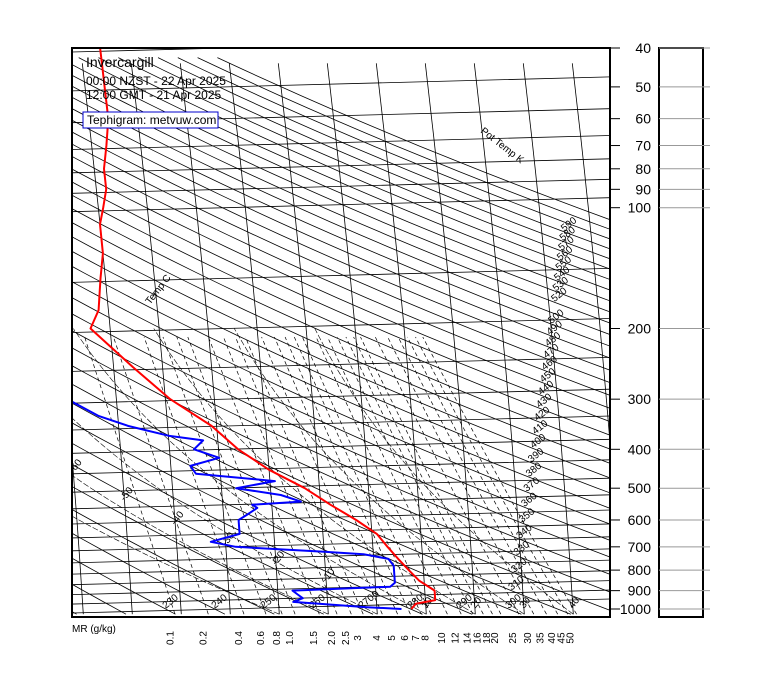 This screenshot has height=690, width=760. Describe the element at coordinates (442, 638) in the screenshot. I see `mr-tick-label: 10` at that location.